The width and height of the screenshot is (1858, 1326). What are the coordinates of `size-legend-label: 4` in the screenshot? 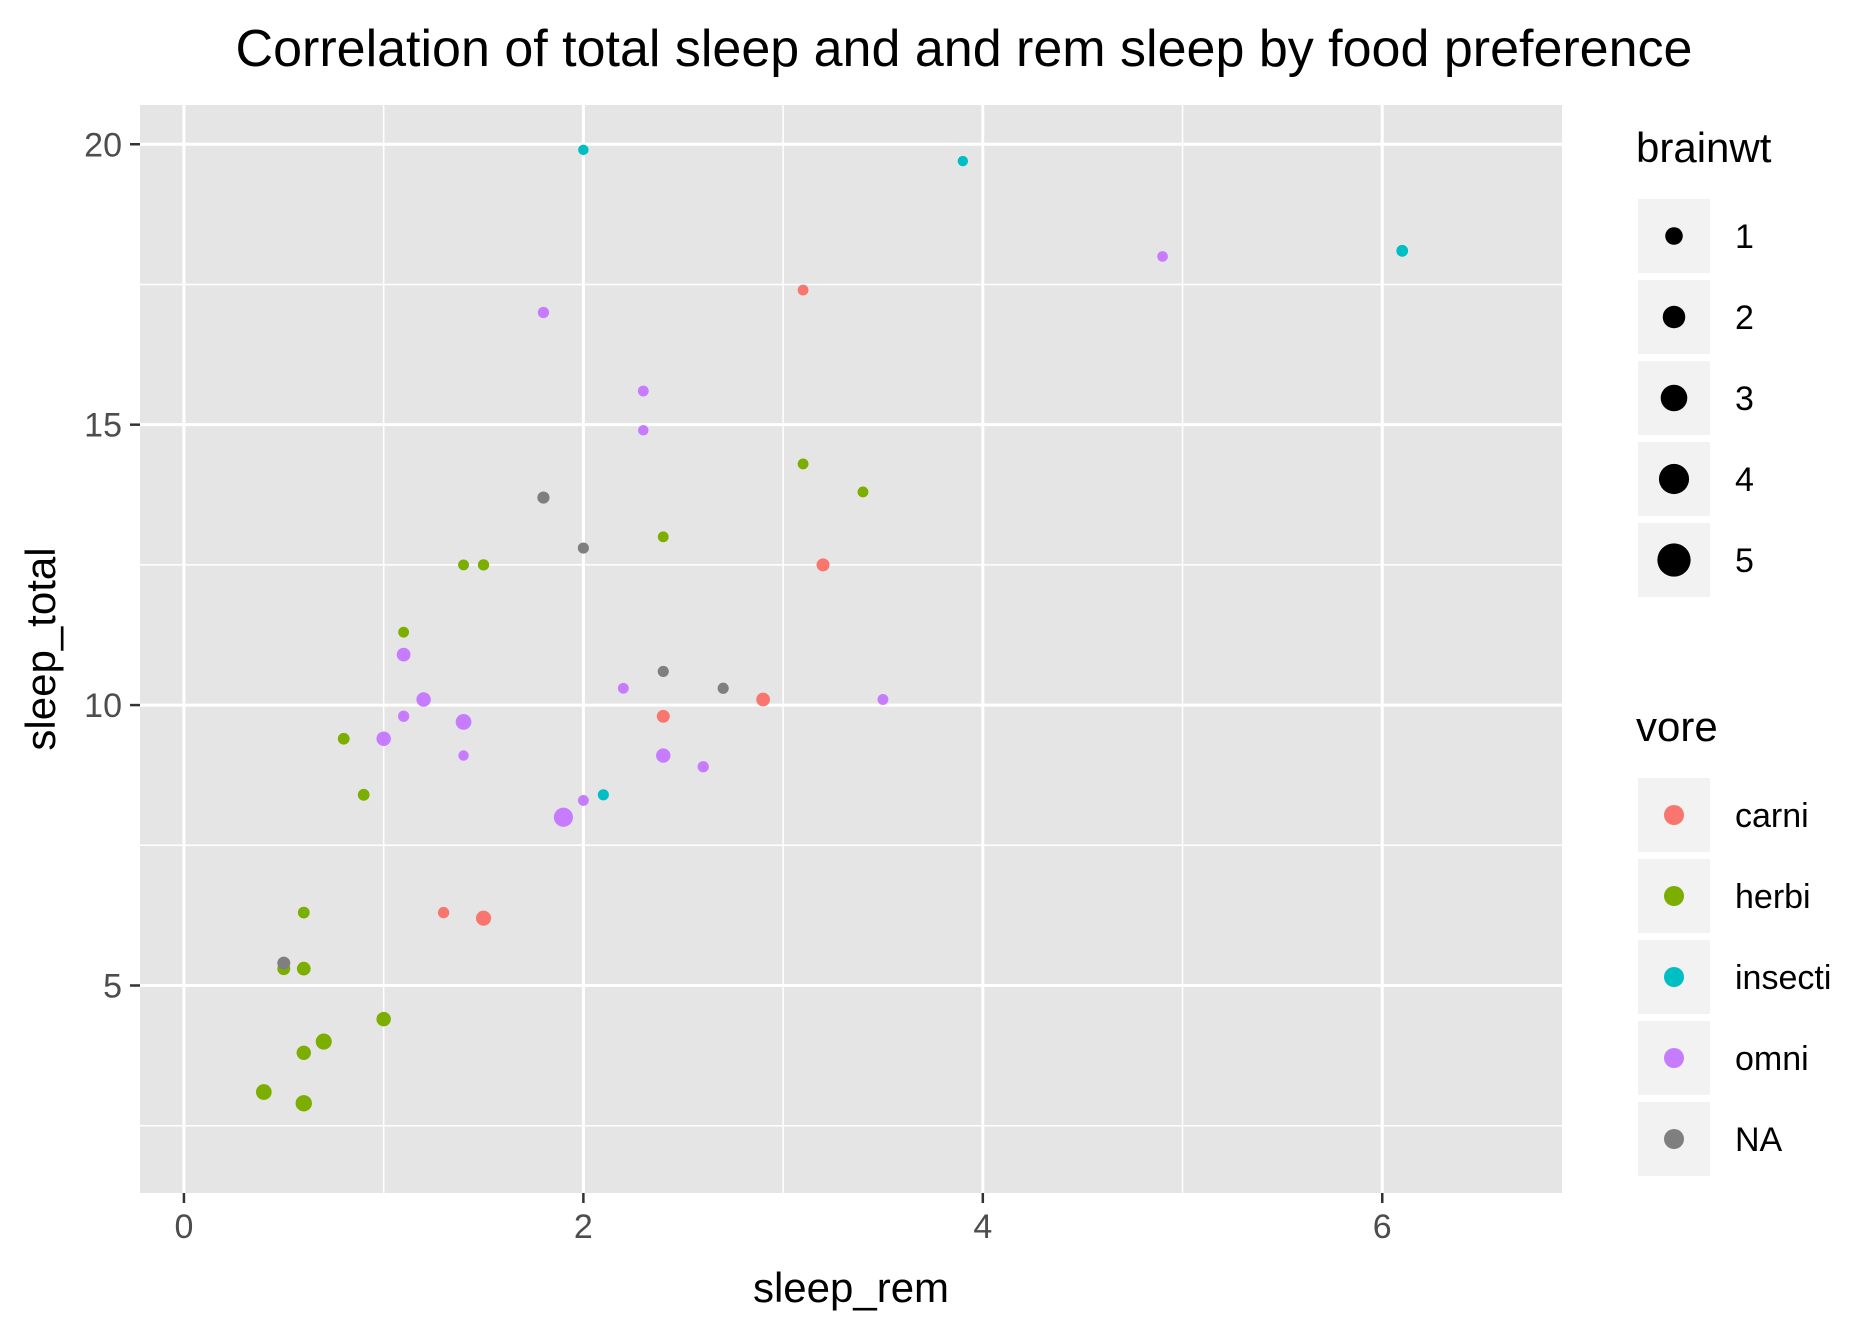 It's located at (1744, 480).